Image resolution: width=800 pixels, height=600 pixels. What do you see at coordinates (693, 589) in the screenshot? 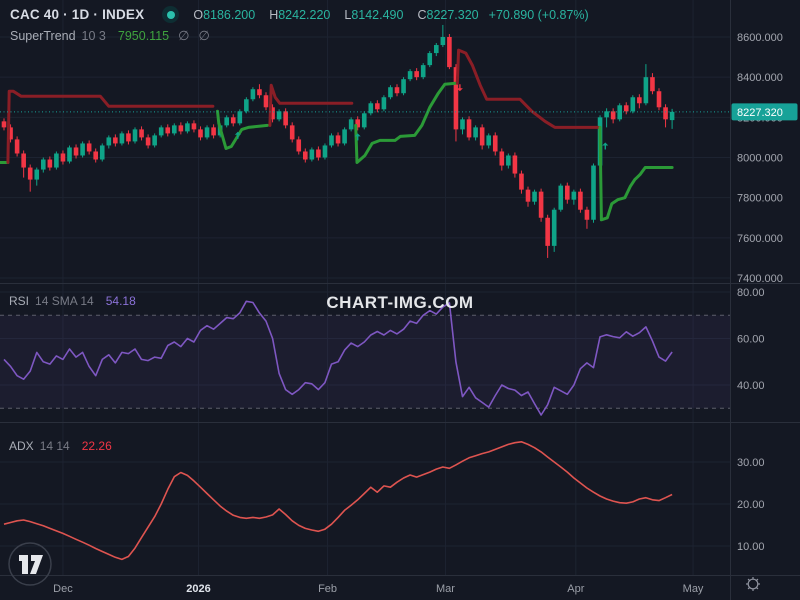
I see `time-label: May` at bounding box center [693, 589].